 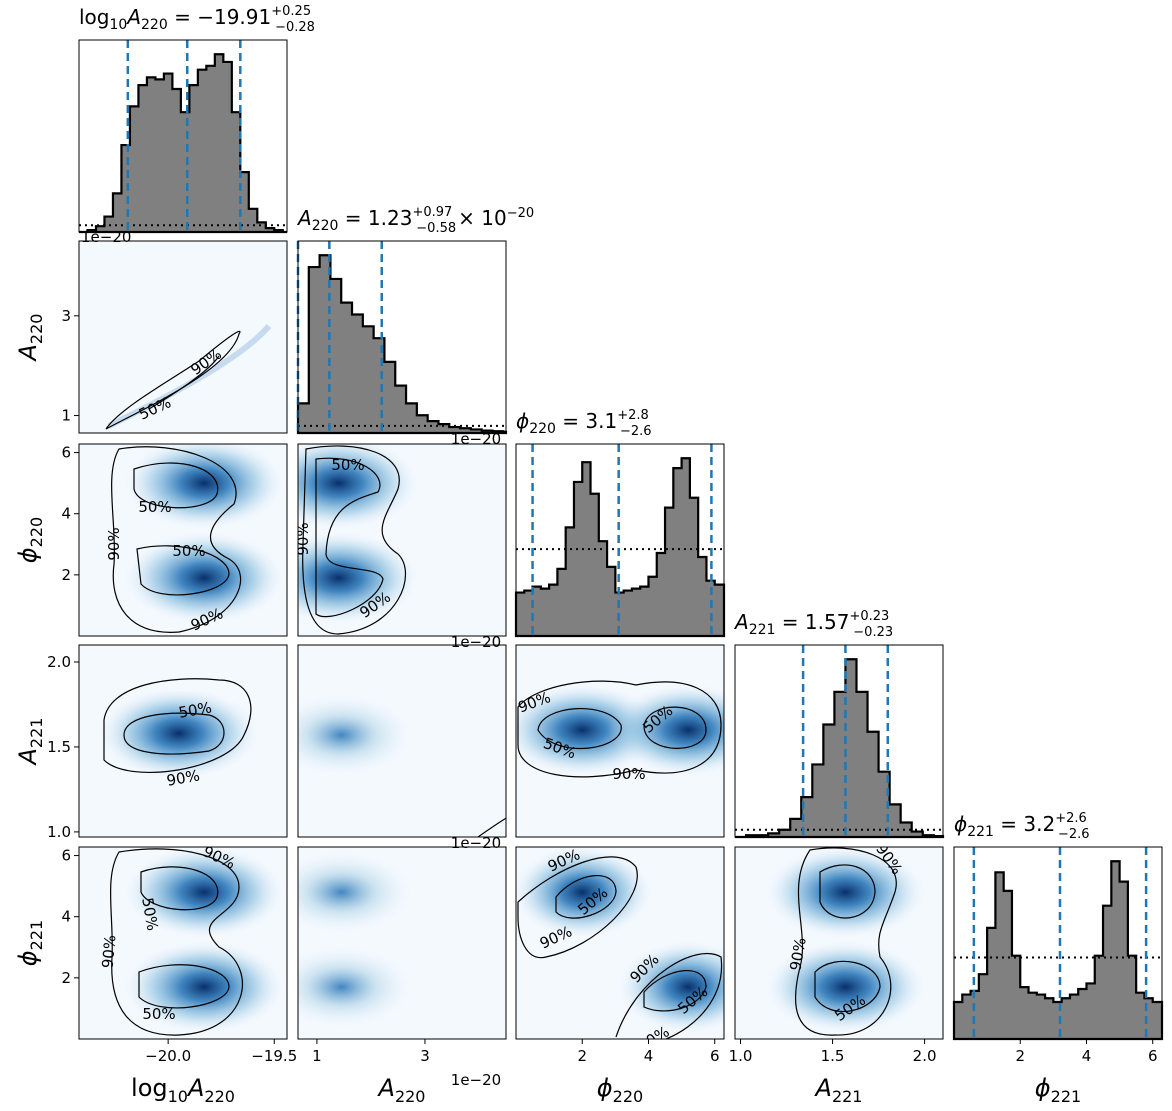 What do you see at coordinates (36, 532) in the screenshot?
I see `label-sub: 220` at bounding box center [36, 532].